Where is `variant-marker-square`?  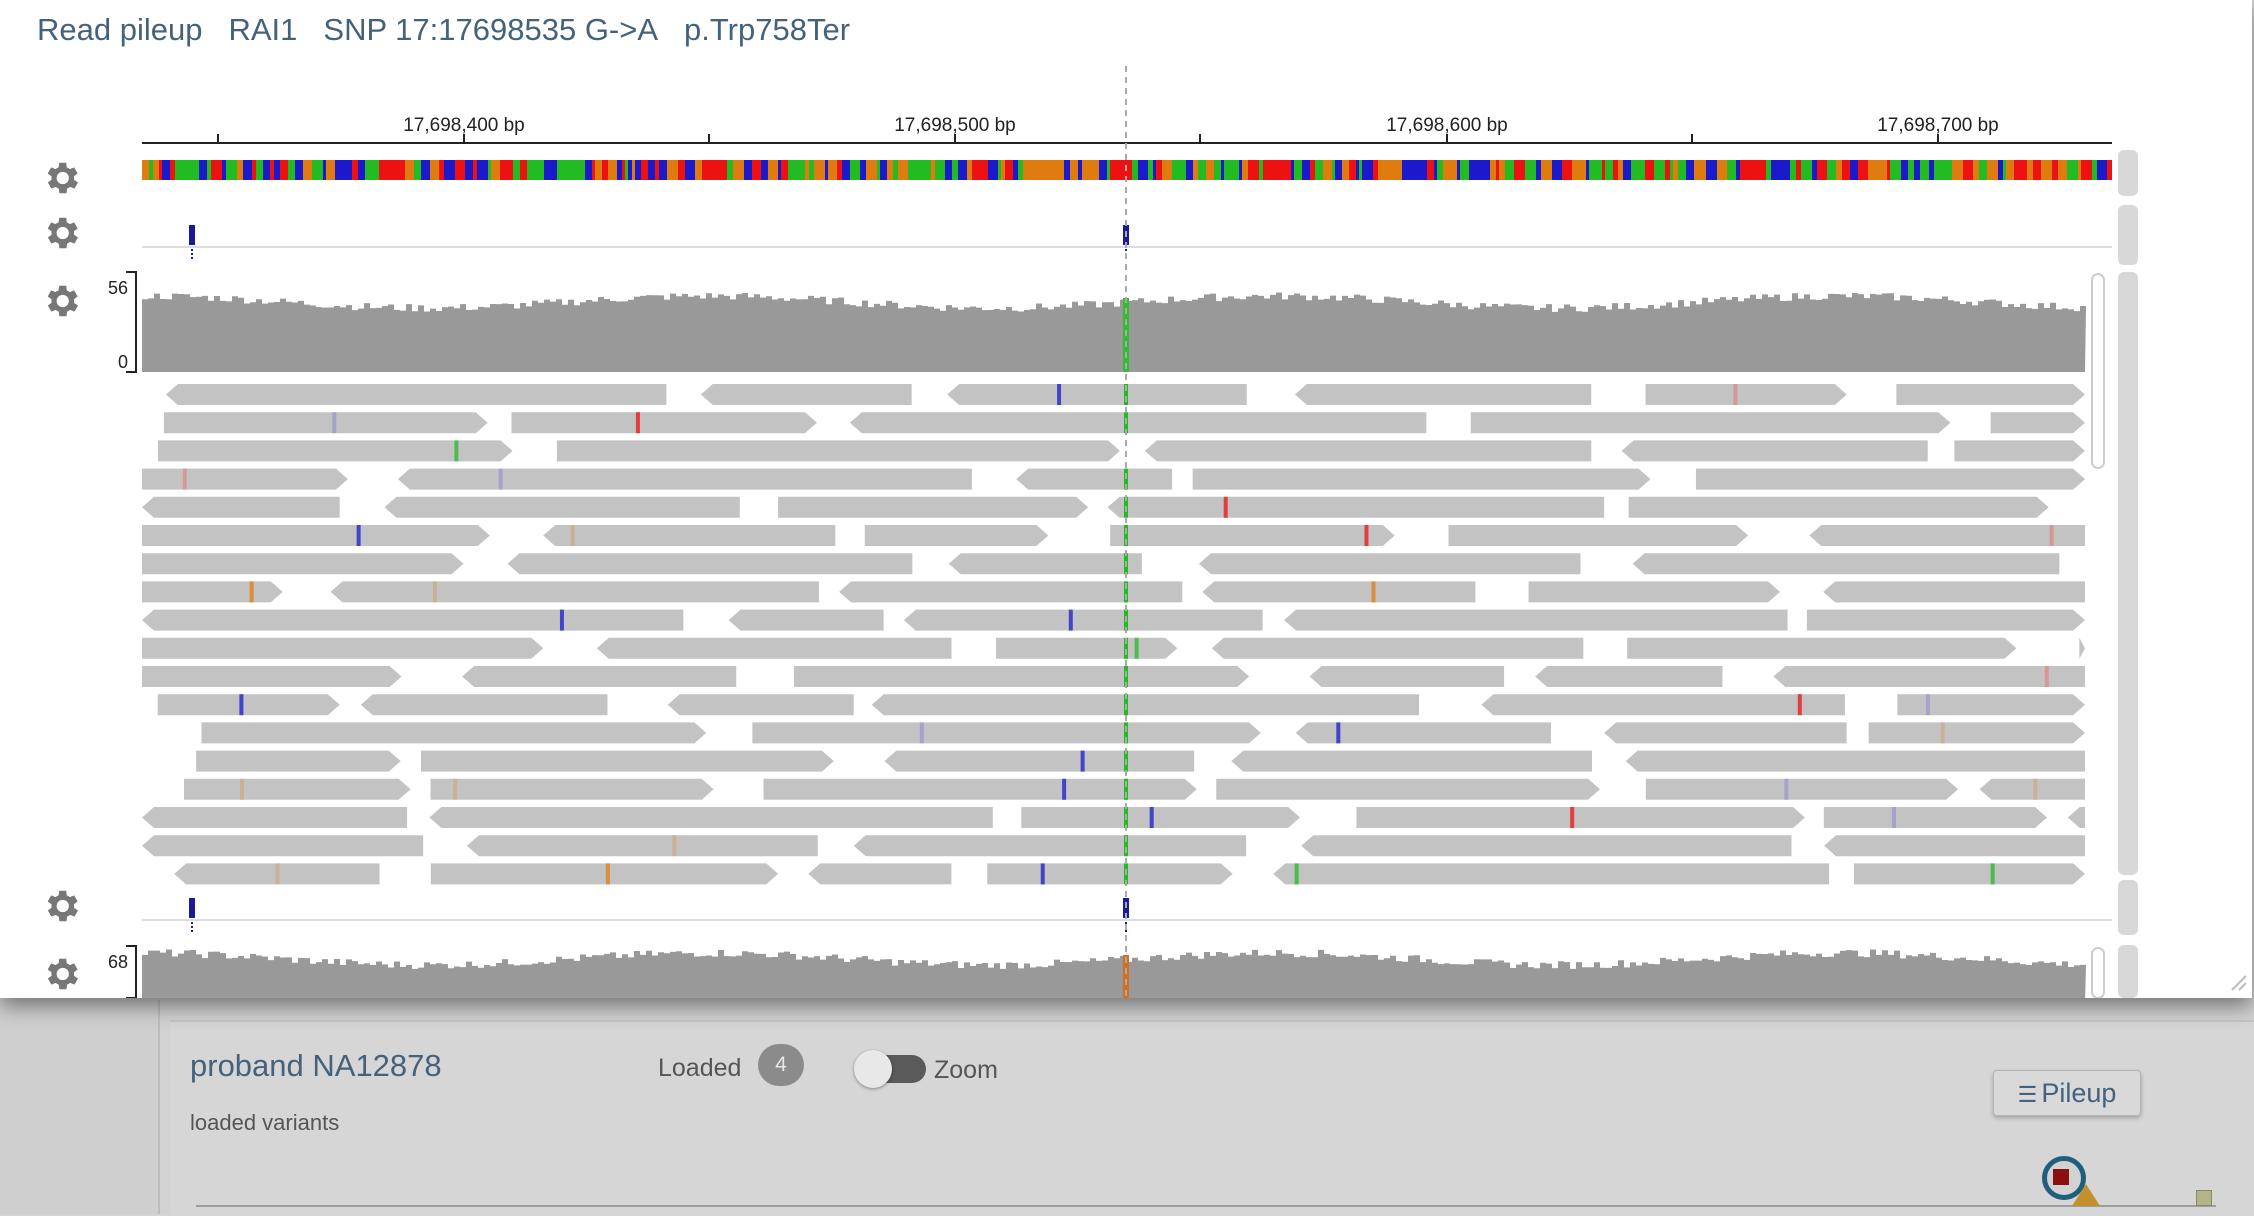
variant-marker-square is located at coordinates (2061, 1177).